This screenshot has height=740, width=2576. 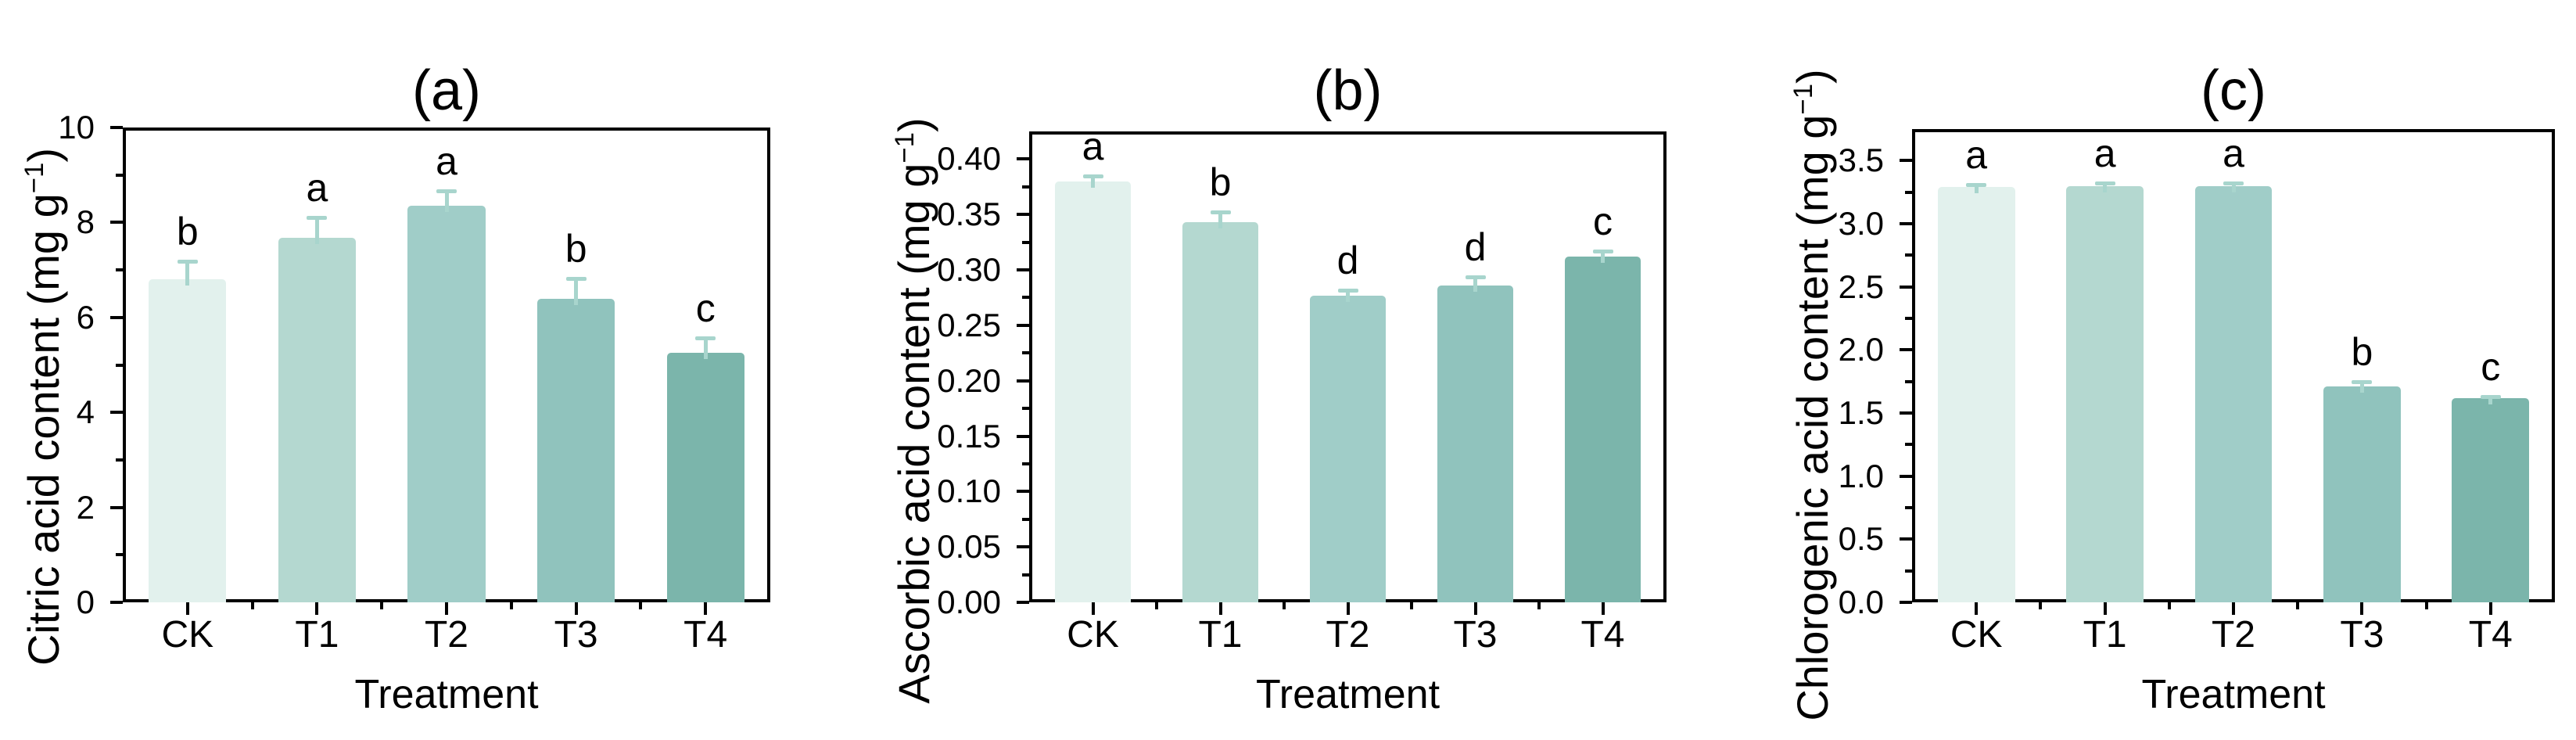 What do you see at coordinates (969, 602) in the screenshot?
I see `y-tick-label: 0.00` at bounding box center [969, 602].